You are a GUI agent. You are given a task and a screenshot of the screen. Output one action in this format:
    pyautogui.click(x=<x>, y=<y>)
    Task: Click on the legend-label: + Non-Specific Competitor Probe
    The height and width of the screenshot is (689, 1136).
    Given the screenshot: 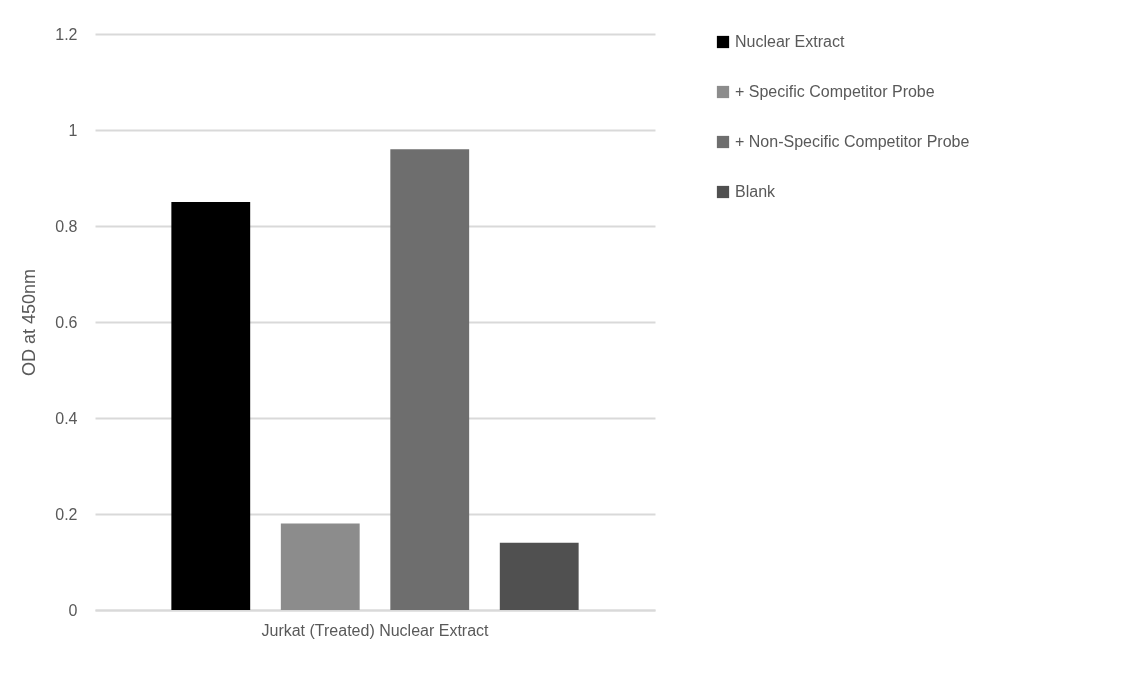 What is the action you would take?
    pyautogui.click(x=852, y=141)
    